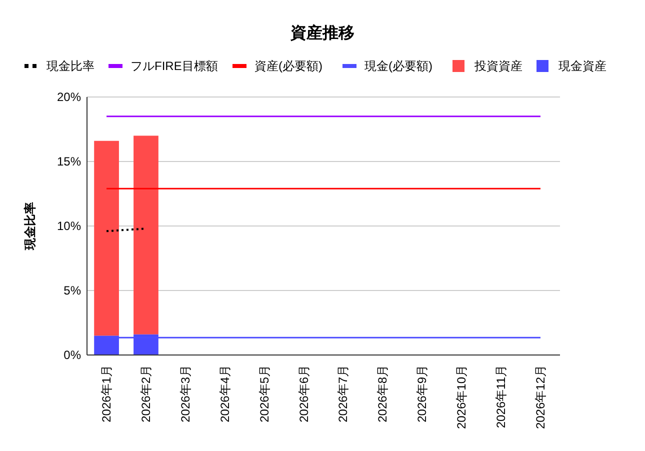 This screenshot has width=645, height=451. Describe the element at coordinates (322, 32) in the screenshot. I see `chart-title: 資産推移` at that location.